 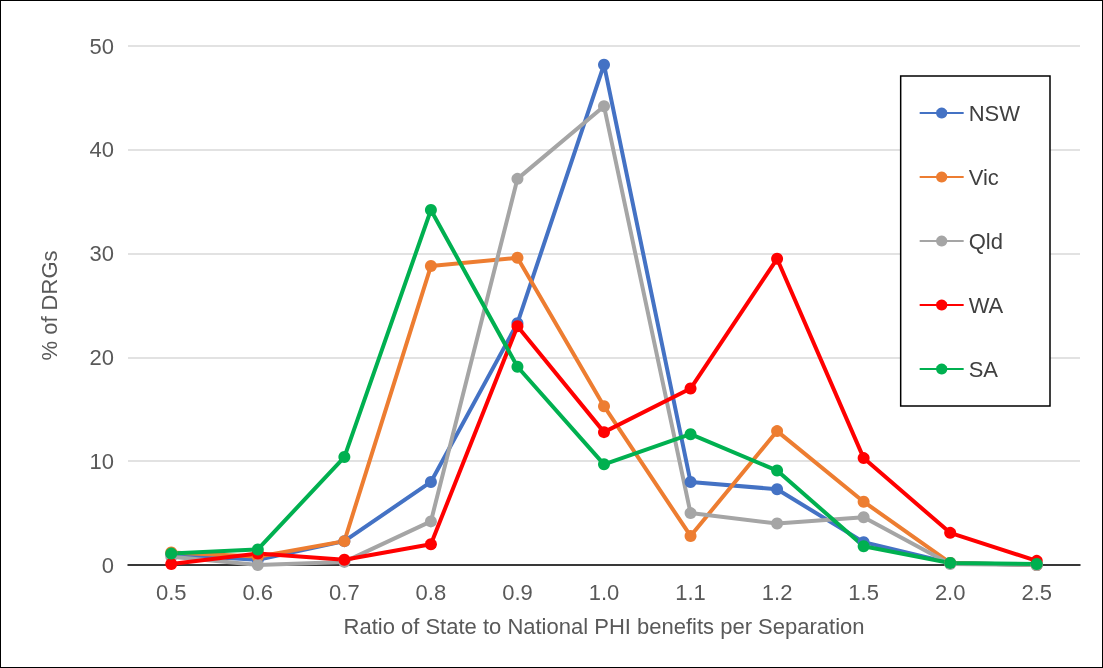 I want to click on x-tick-label: 2.5, so click(x=1037, y=592).